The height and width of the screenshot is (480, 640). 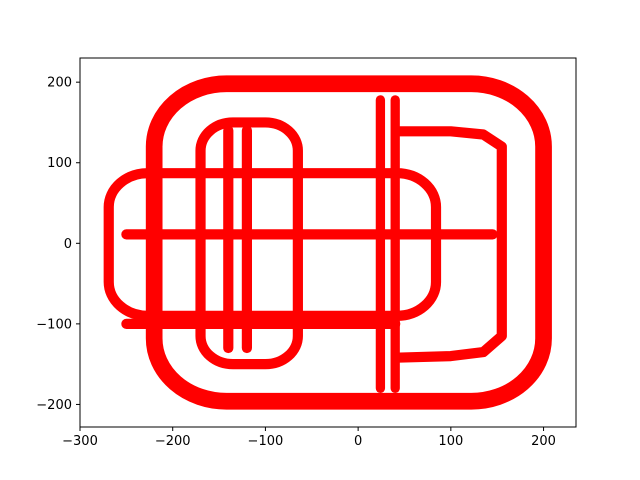 What do you see at coordinates (54, 405) in the screenshot?
I see `y-tick-label: −200` at bounding box center [54, 405].